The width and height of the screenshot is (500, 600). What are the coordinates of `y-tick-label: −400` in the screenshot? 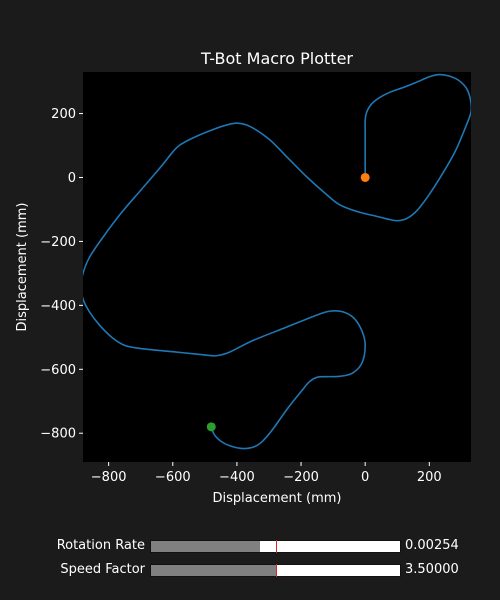 It's located at (58, 306).